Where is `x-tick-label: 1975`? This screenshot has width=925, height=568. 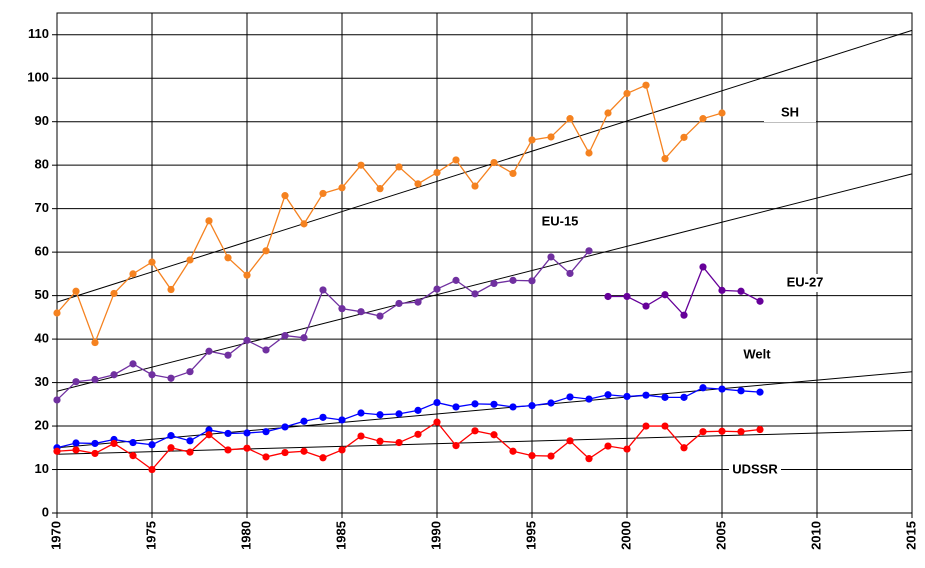 x-tick-label: 1975 is located at coordinates (150, 535).